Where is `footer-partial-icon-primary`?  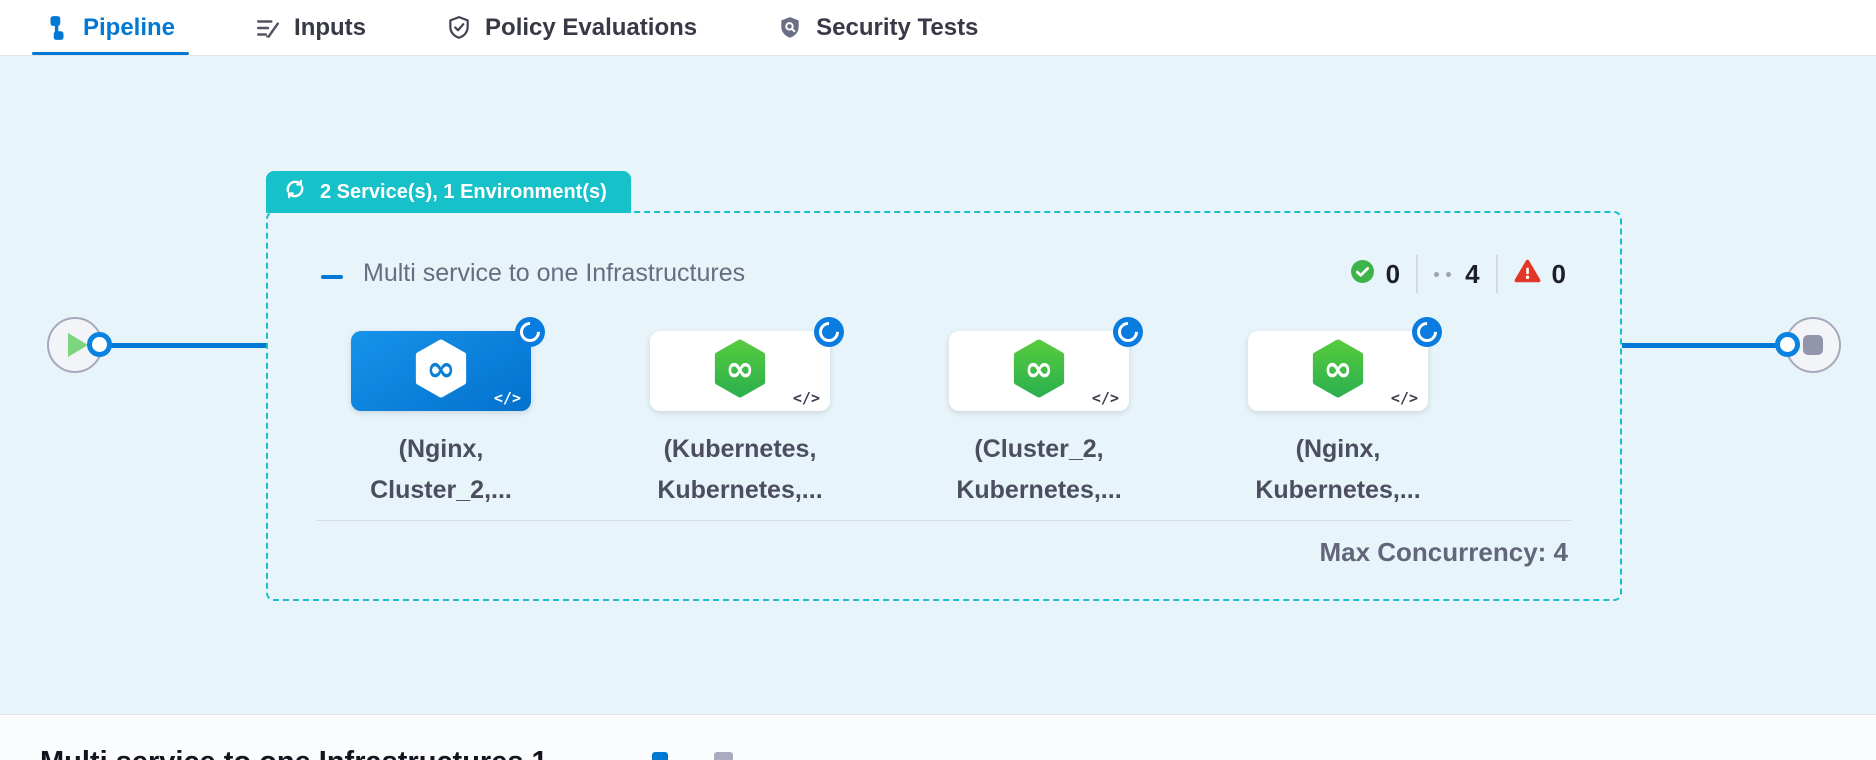
footer-partial-icon-primary is located at coordinates (660, 756).